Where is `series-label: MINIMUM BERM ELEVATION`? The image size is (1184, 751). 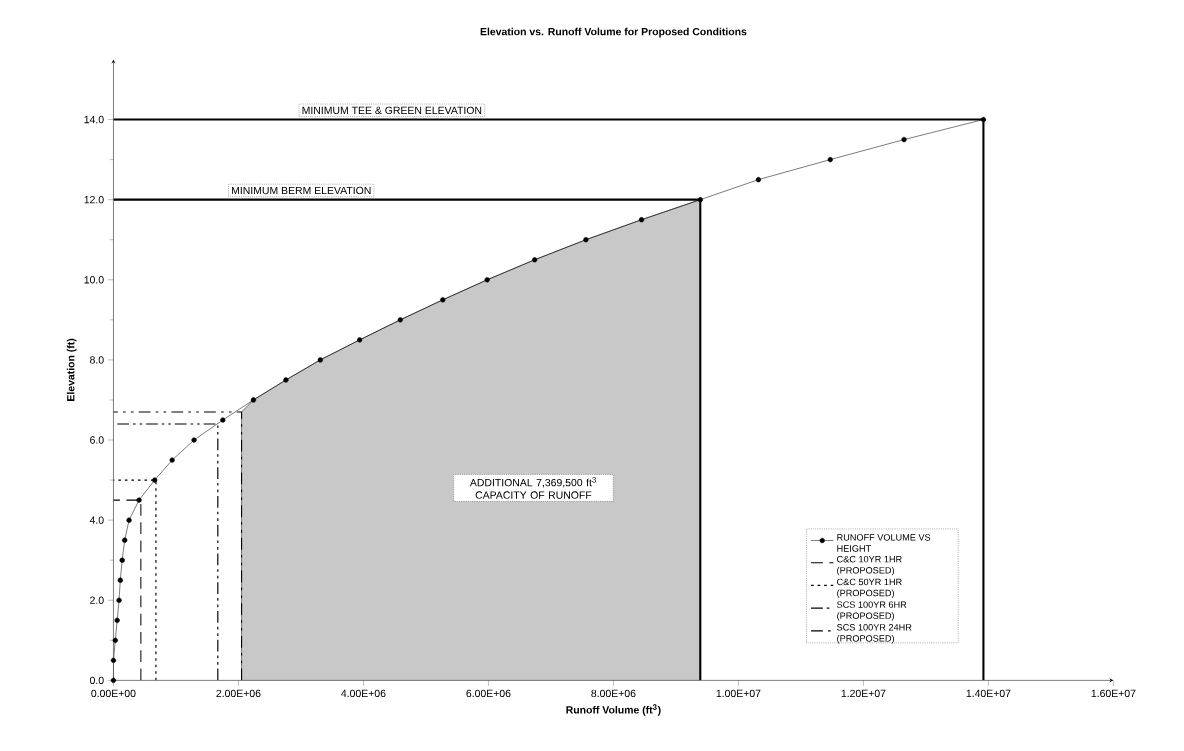
series-label: MINIMUM BERM ELEVATION is located at coordinates (301, 190).